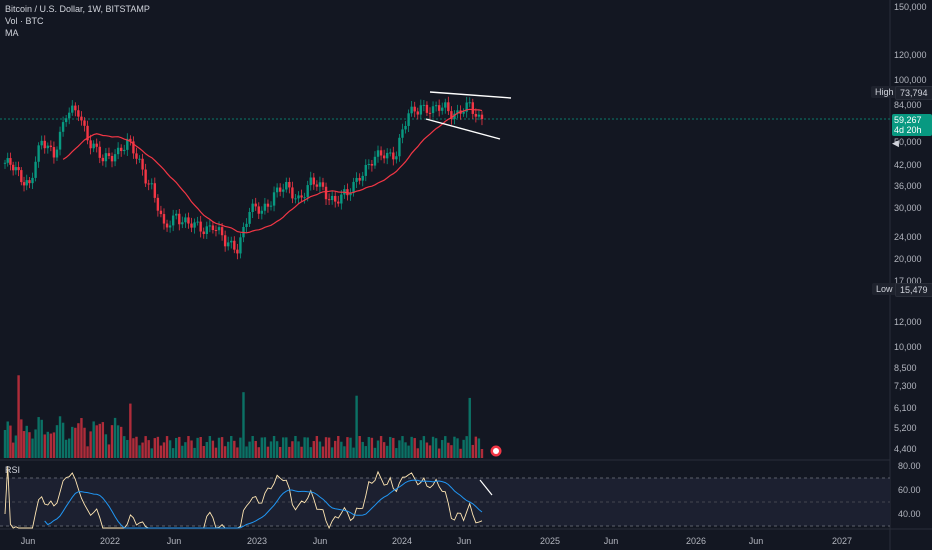 This screenshot has width=932, height=550. Describe the element at coordinates (908, 208) in the screenshot. I see `price-axis-label: 30,000` at that location.